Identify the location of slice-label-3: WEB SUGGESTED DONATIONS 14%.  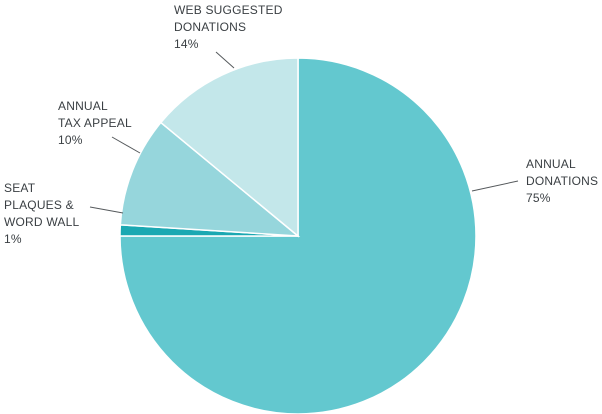
(228, 27).